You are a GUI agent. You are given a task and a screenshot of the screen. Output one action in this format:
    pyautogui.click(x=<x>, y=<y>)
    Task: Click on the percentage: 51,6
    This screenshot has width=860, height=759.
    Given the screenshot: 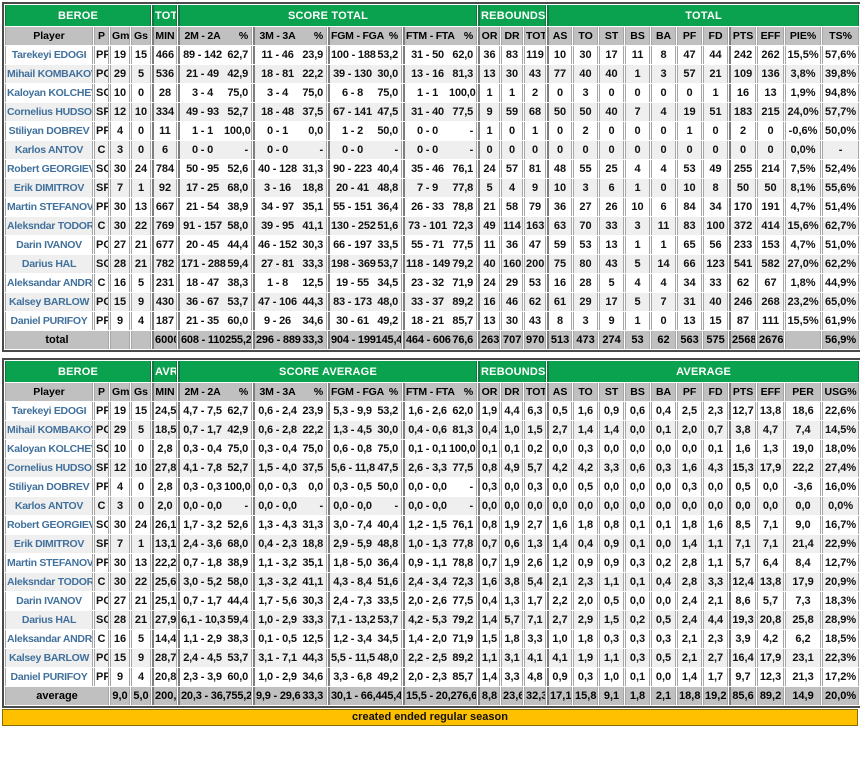 What is the action you would take?
    pyautogui.click(x=387, y=582)
    